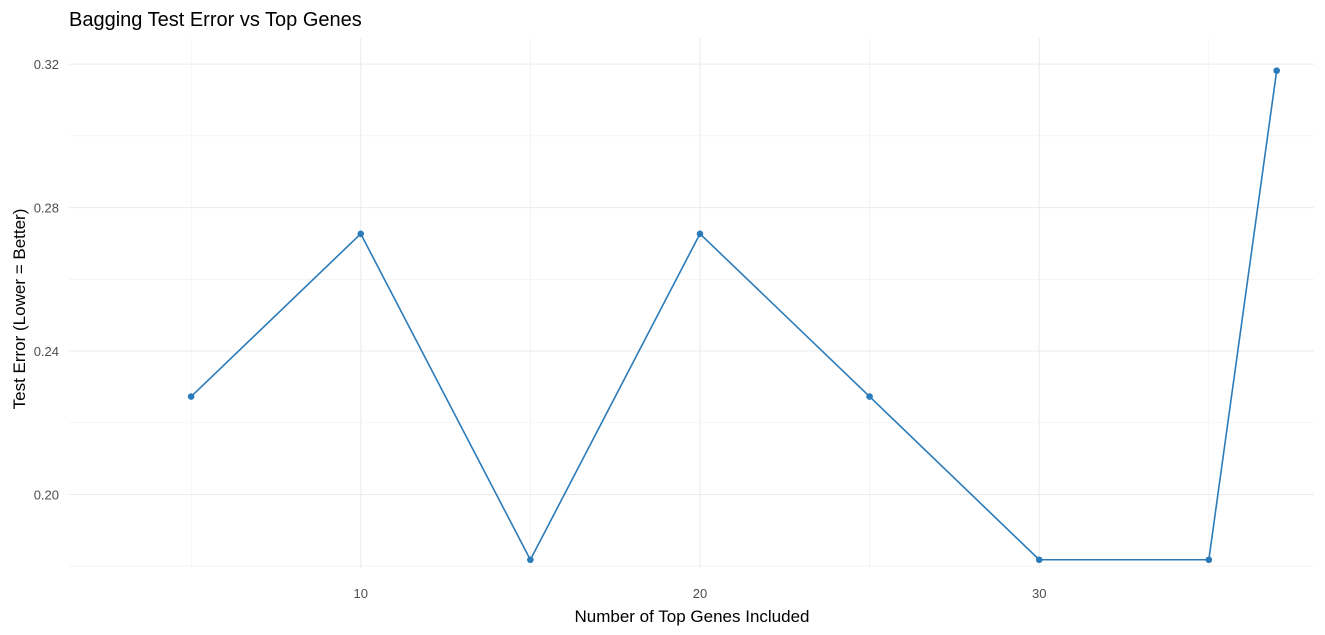  Describe the element at coordinates (46, 279) in the screenshot. I see `y-axis-ticks: 0.20 0.24 0.28 0.32` at that location.